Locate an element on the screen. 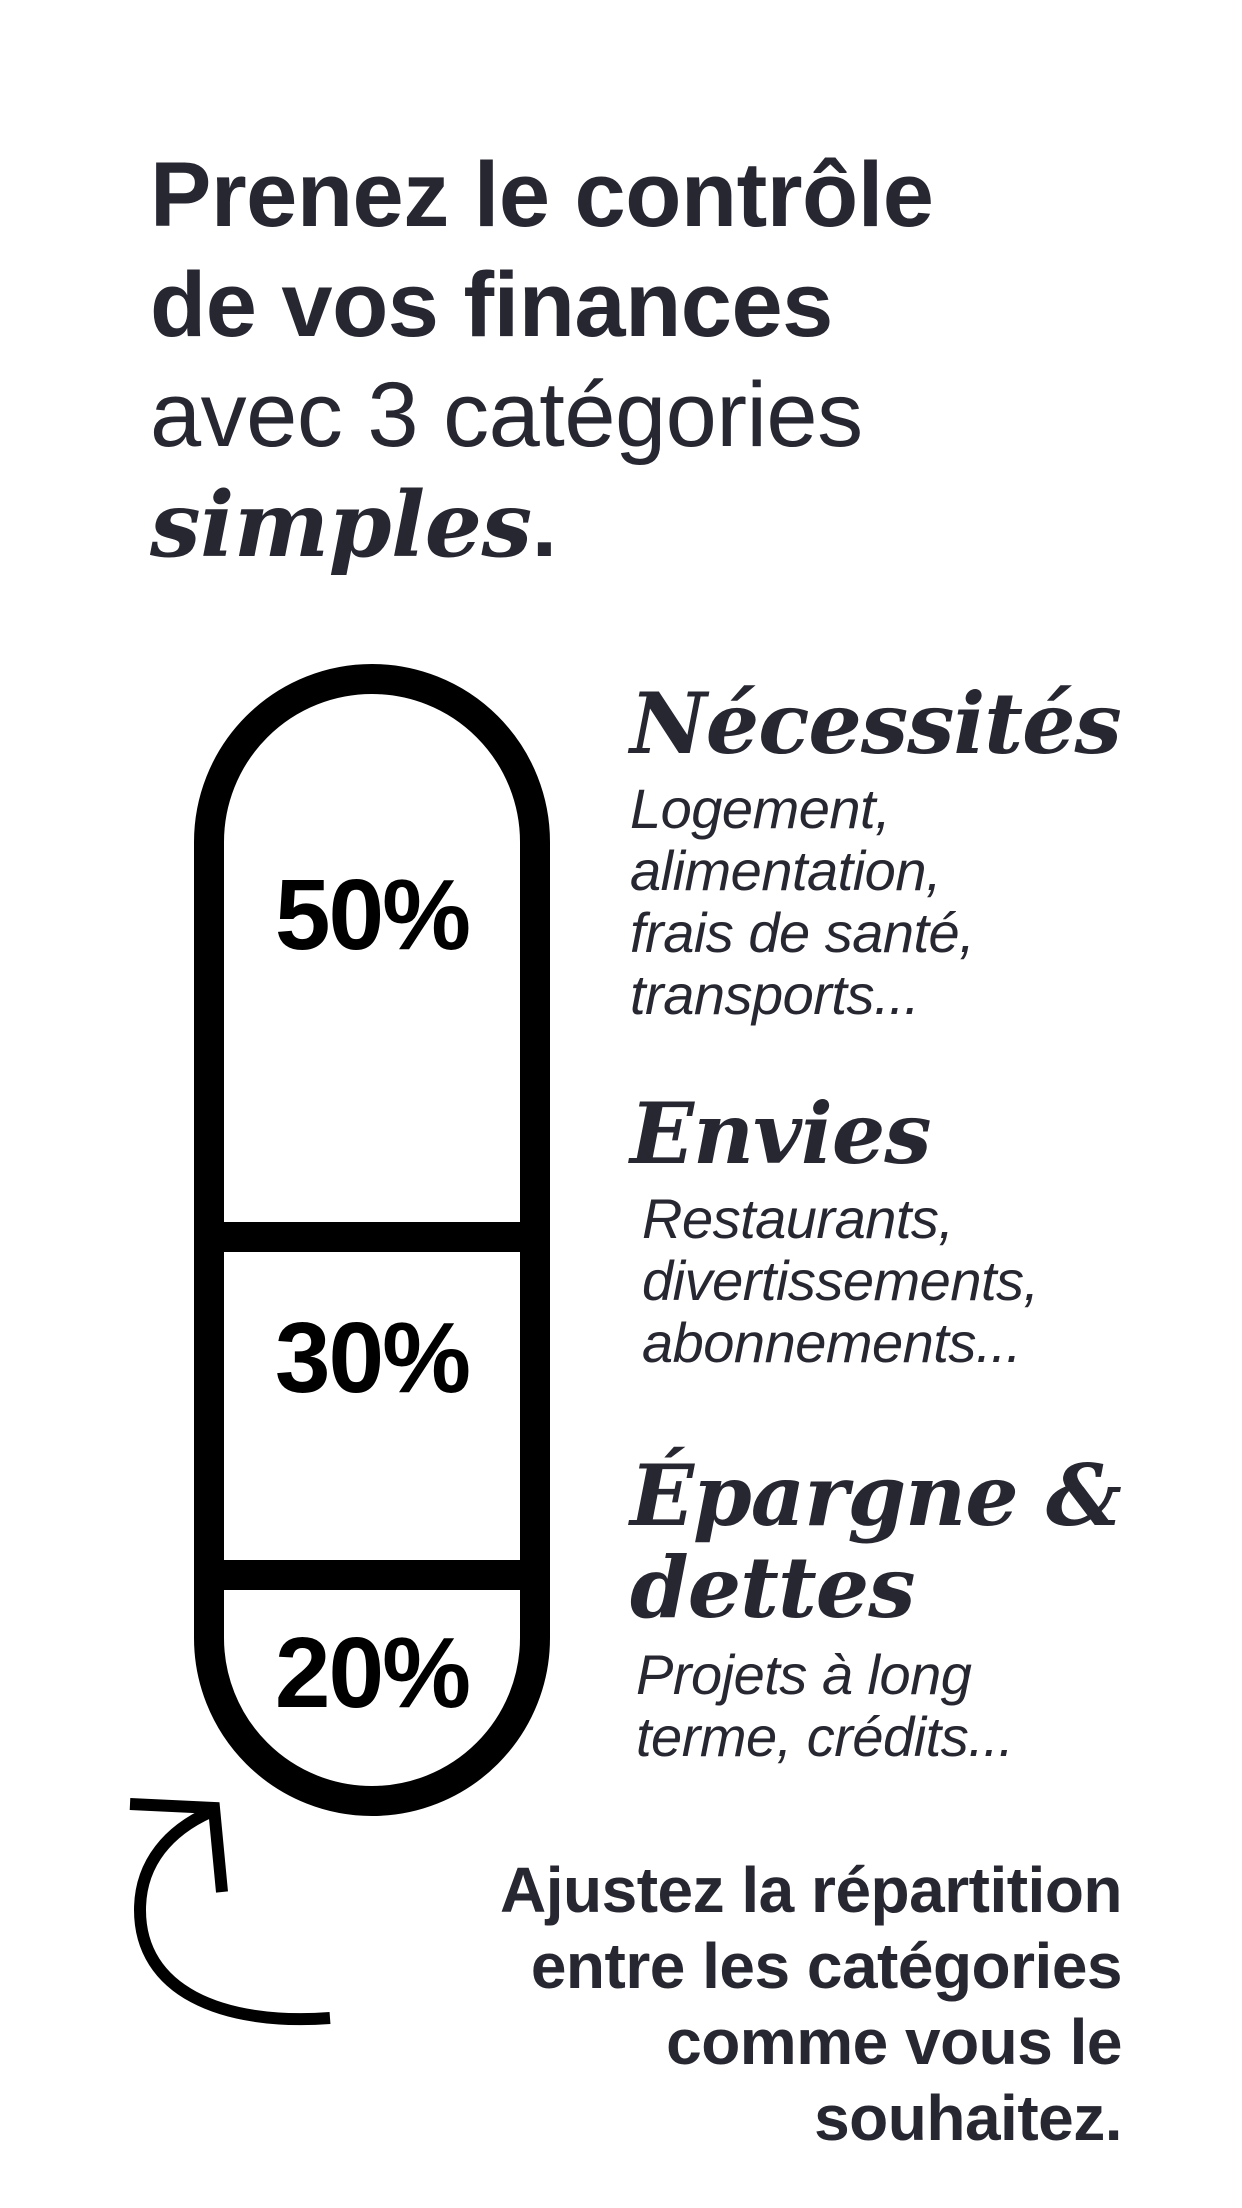 The image size is (1242, 2208). headline-period: . is located at coordinates (544, 525).